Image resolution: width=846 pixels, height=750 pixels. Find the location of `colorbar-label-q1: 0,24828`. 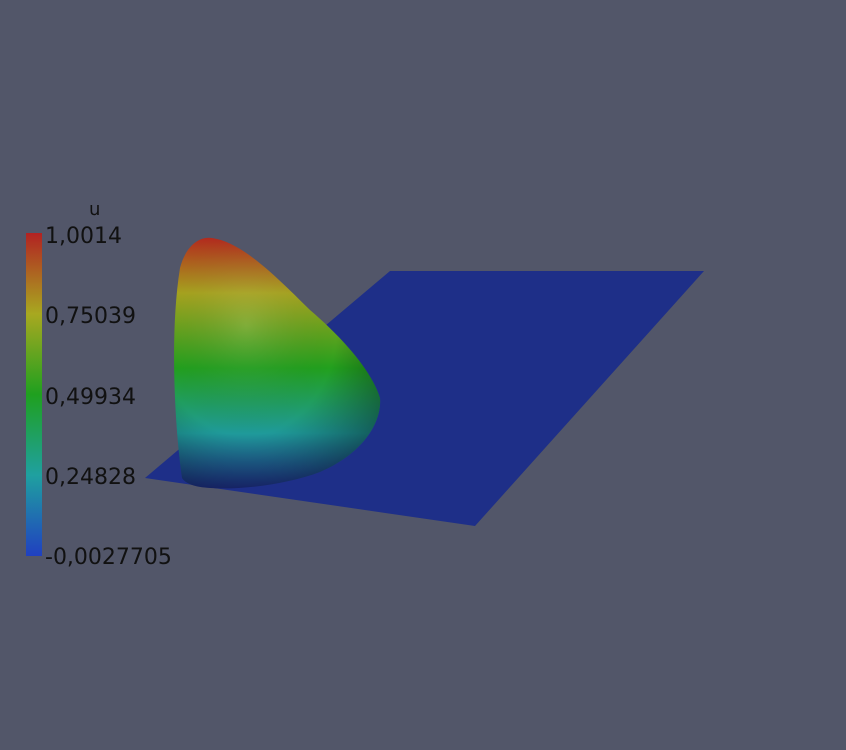

colorbar-label-q1: 0,24828 is located at coordinates (90, 477).